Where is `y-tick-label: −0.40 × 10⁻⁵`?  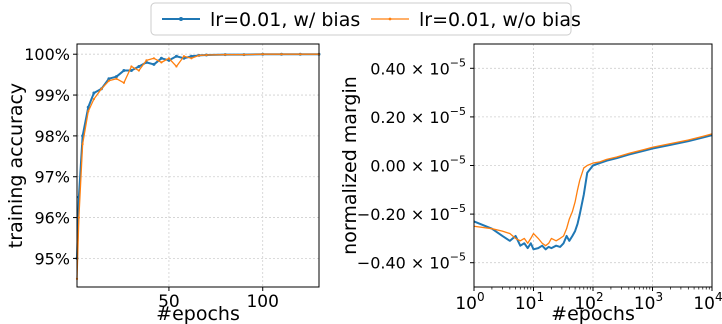 y-tick-label: −0.40 × 10⁻⁵ is located at coordinates (411, 262).